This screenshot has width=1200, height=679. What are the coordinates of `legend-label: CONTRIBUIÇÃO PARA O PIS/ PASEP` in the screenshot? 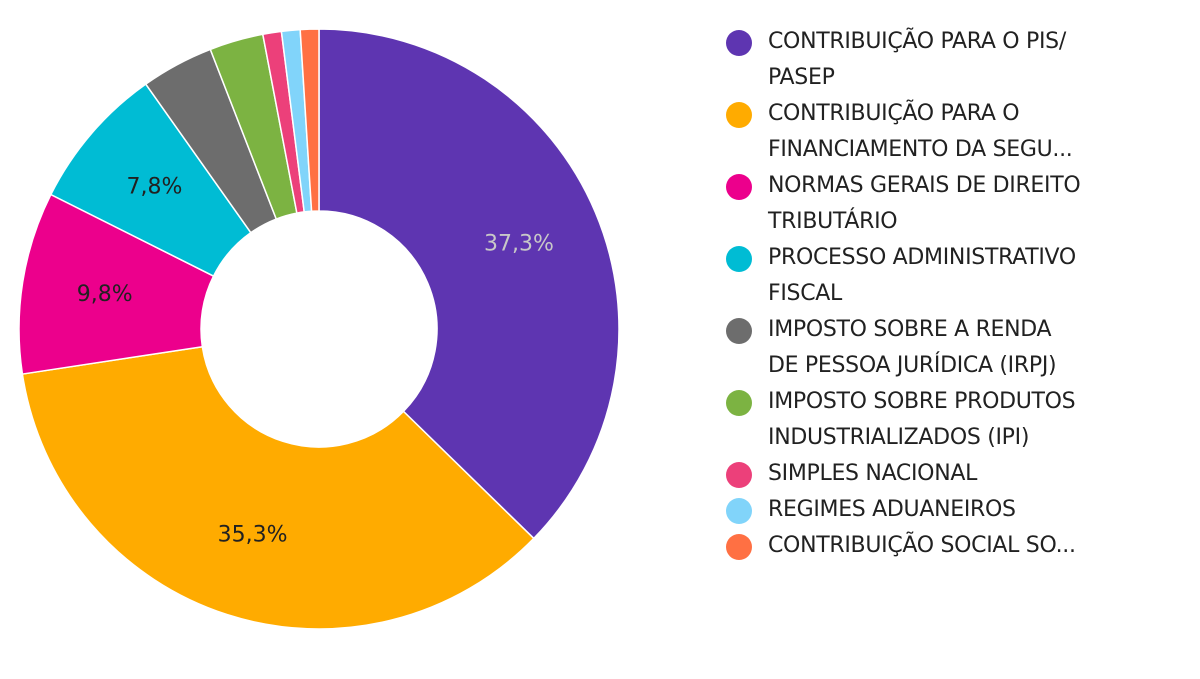 It's located at (917, 59).